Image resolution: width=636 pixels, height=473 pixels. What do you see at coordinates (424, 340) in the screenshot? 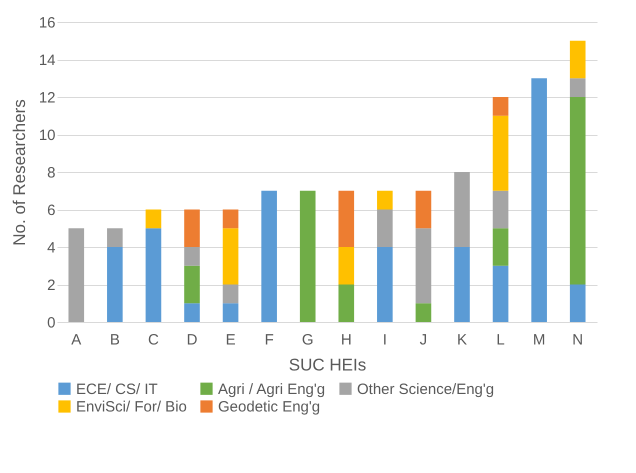
I see `x-tick-label: J` at bounding box center [424, 340].